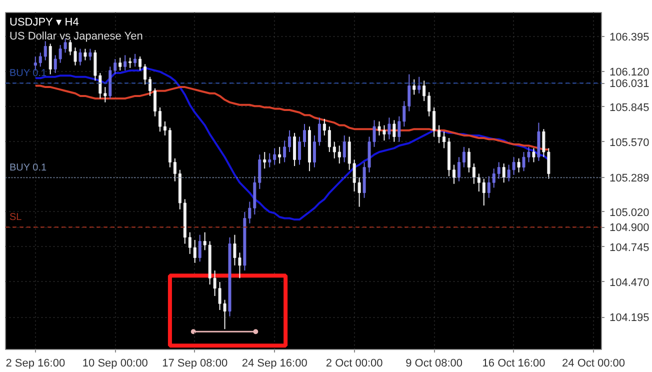  What do you see at coordinates (36, 364) in the screenshot?
I see `x-tick-label: 2 Sep 16:00` at bounding box center [36, 364].